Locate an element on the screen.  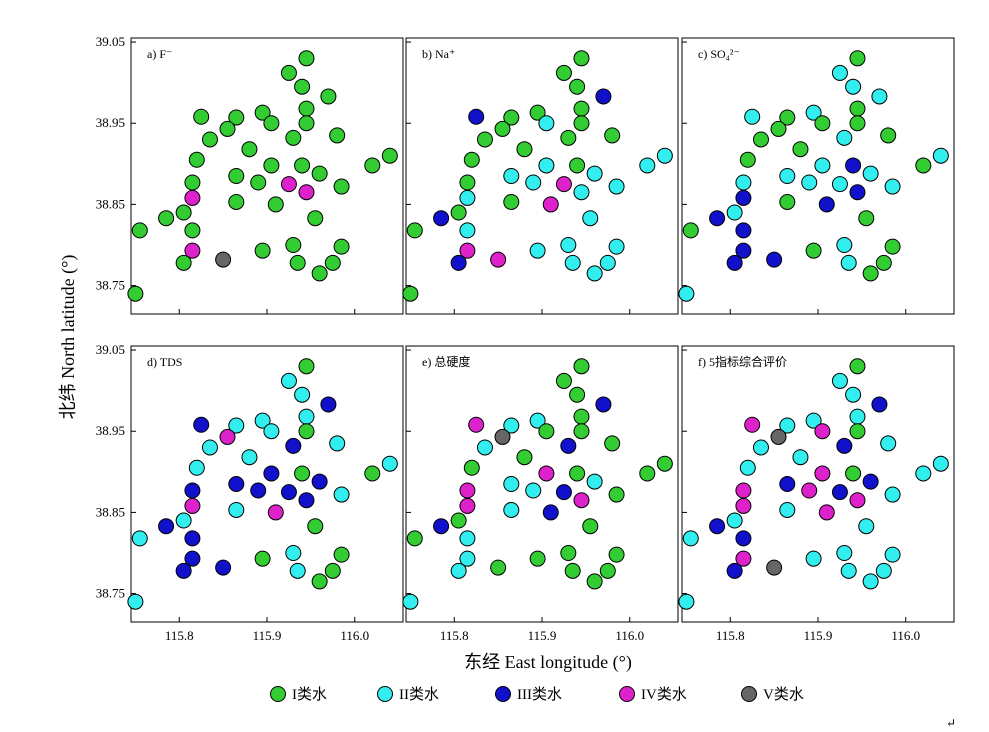
panel-label: d) TDS is located at coordinates (164, 362).